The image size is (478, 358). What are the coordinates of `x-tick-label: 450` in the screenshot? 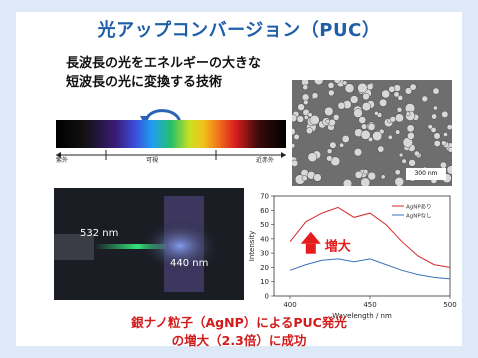 It's located at (369, 305).